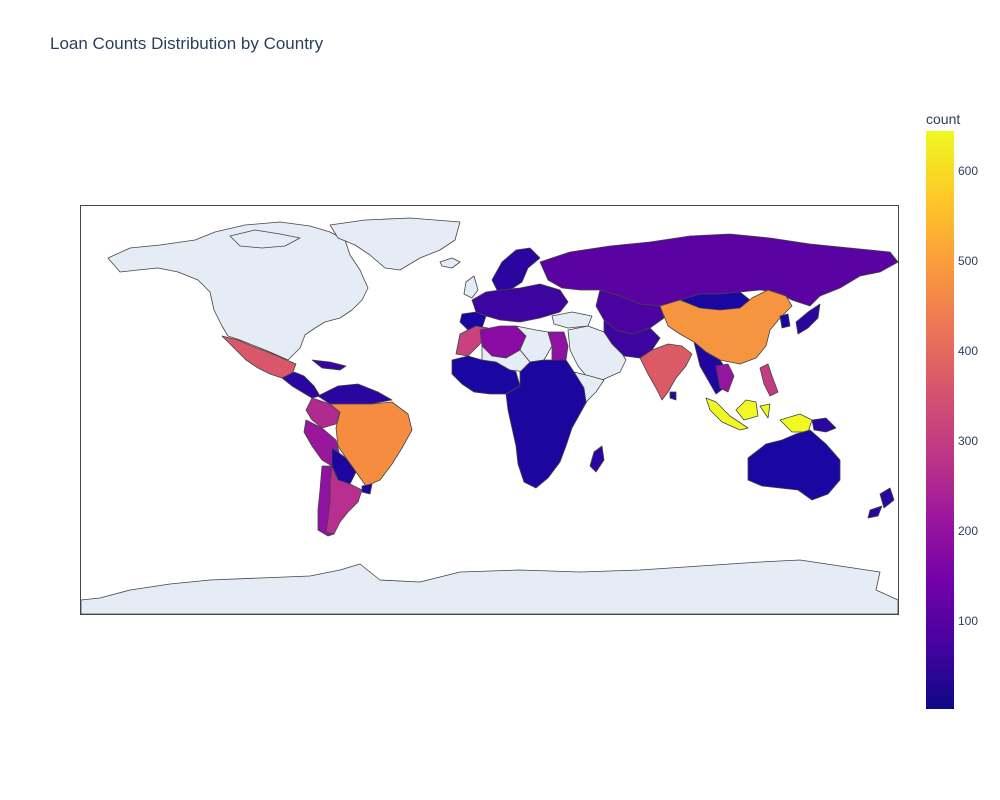 The height and width of the screenshot is (800, 1000). What do you see at coordinates (265, 239) in the screenshot?
I see `region-arctic-islands` at bounding box center [265, 239].